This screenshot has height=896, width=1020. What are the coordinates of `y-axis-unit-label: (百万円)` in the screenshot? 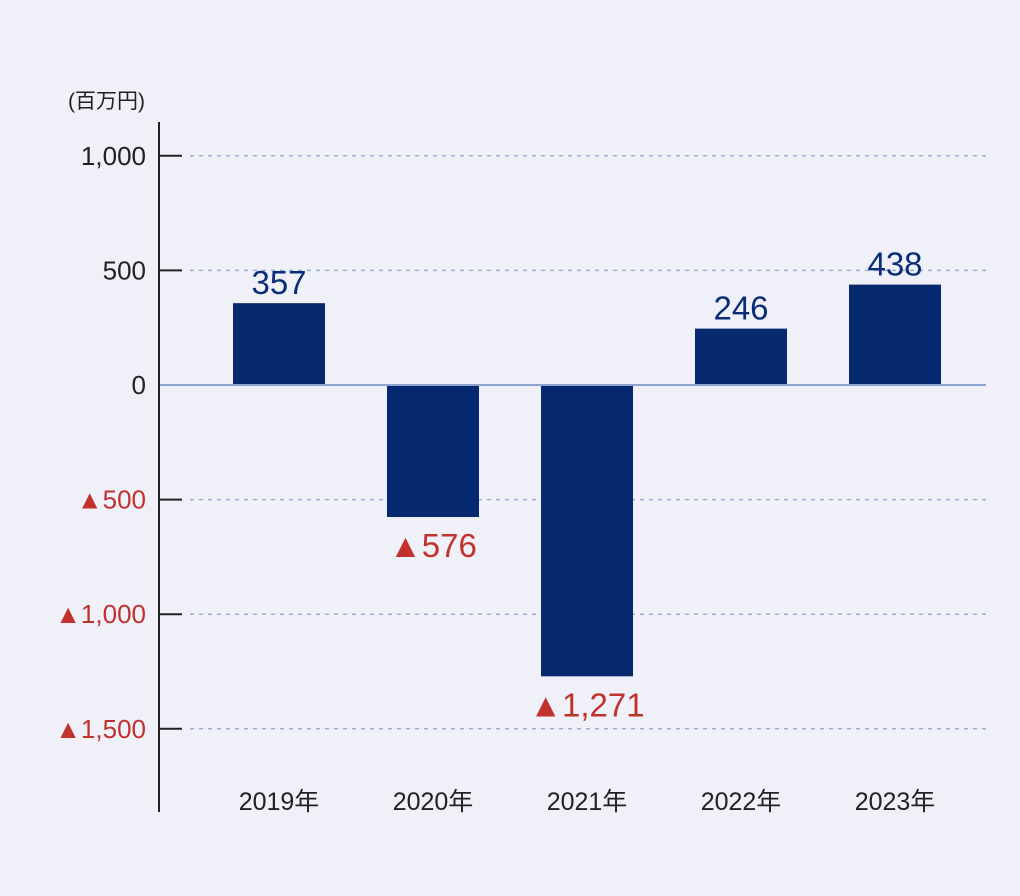 It's located at (106, 101).